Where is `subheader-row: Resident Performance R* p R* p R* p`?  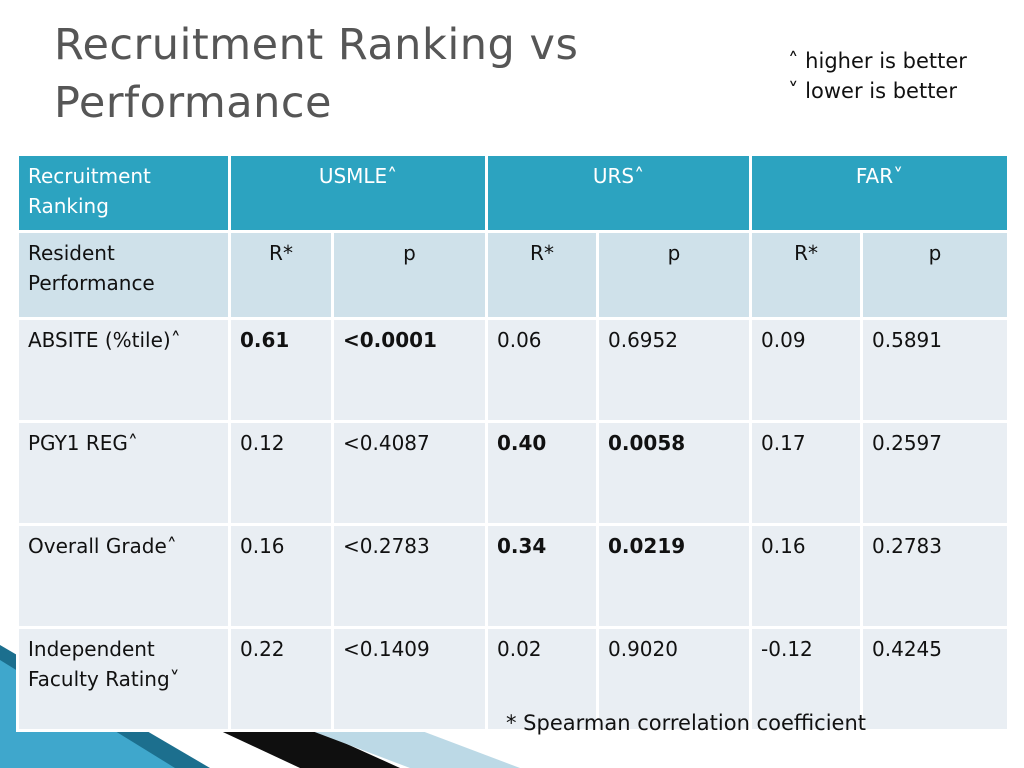 subheader-row: Resident Performance R* p R* p R* p is located at coordinates (513, 275).